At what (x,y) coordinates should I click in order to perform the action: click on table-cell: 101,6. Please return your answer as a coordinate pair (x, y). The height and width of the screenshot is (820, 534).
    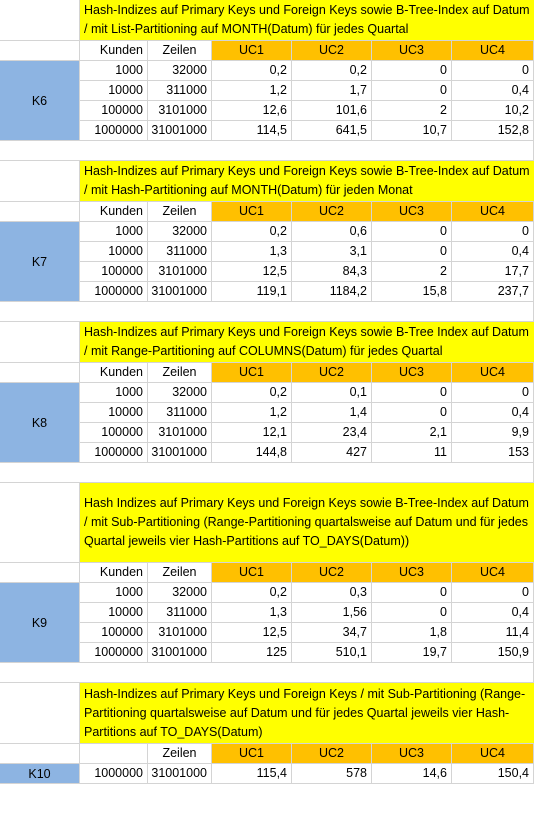
    Looking at the image, I should click on (332, 111).